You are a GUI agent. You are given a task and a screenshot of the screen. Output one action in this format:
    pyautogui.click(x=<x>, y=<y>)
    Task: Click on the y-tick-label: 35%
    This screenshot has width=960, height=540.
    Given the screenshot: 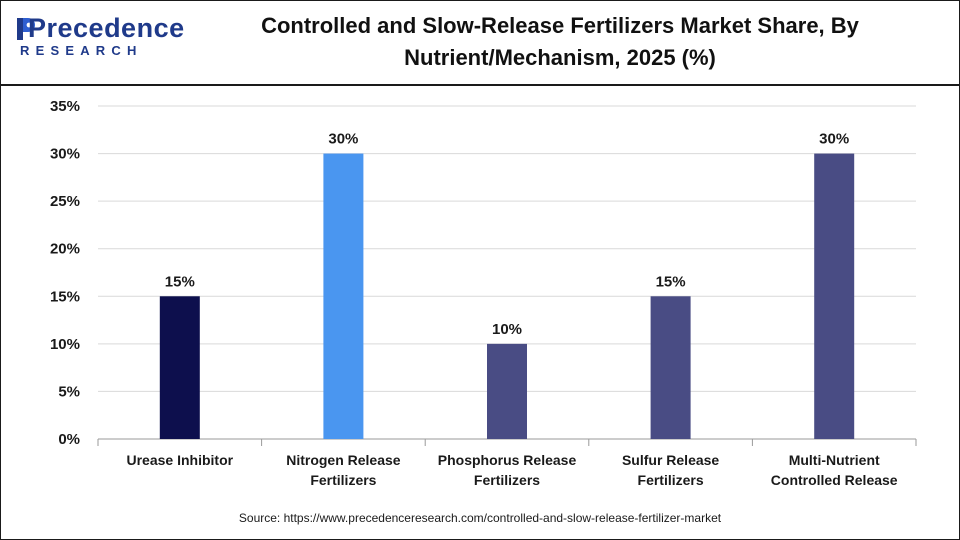 What is the action you would take?
    pyautogui.click(x=65, y=106)
    